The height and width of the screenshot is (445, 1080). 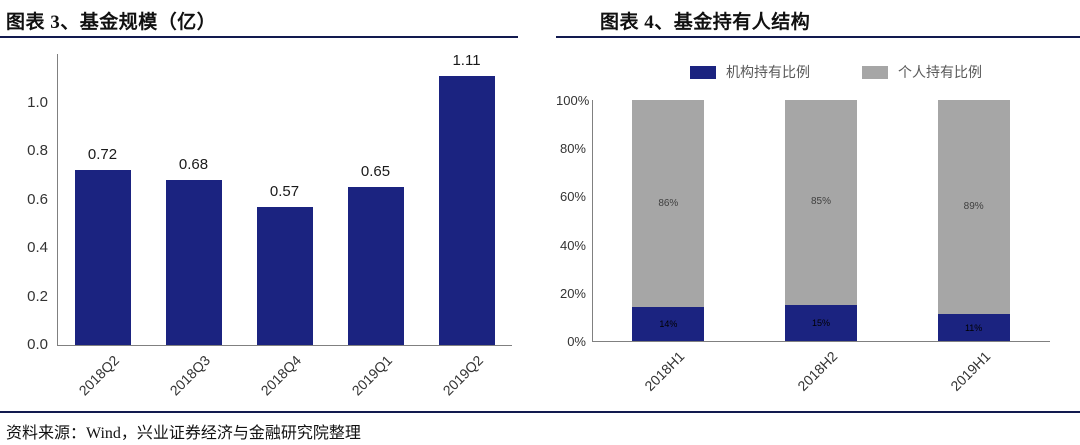 I want to click on segment-label: 14%, so click(x=668, y=324).